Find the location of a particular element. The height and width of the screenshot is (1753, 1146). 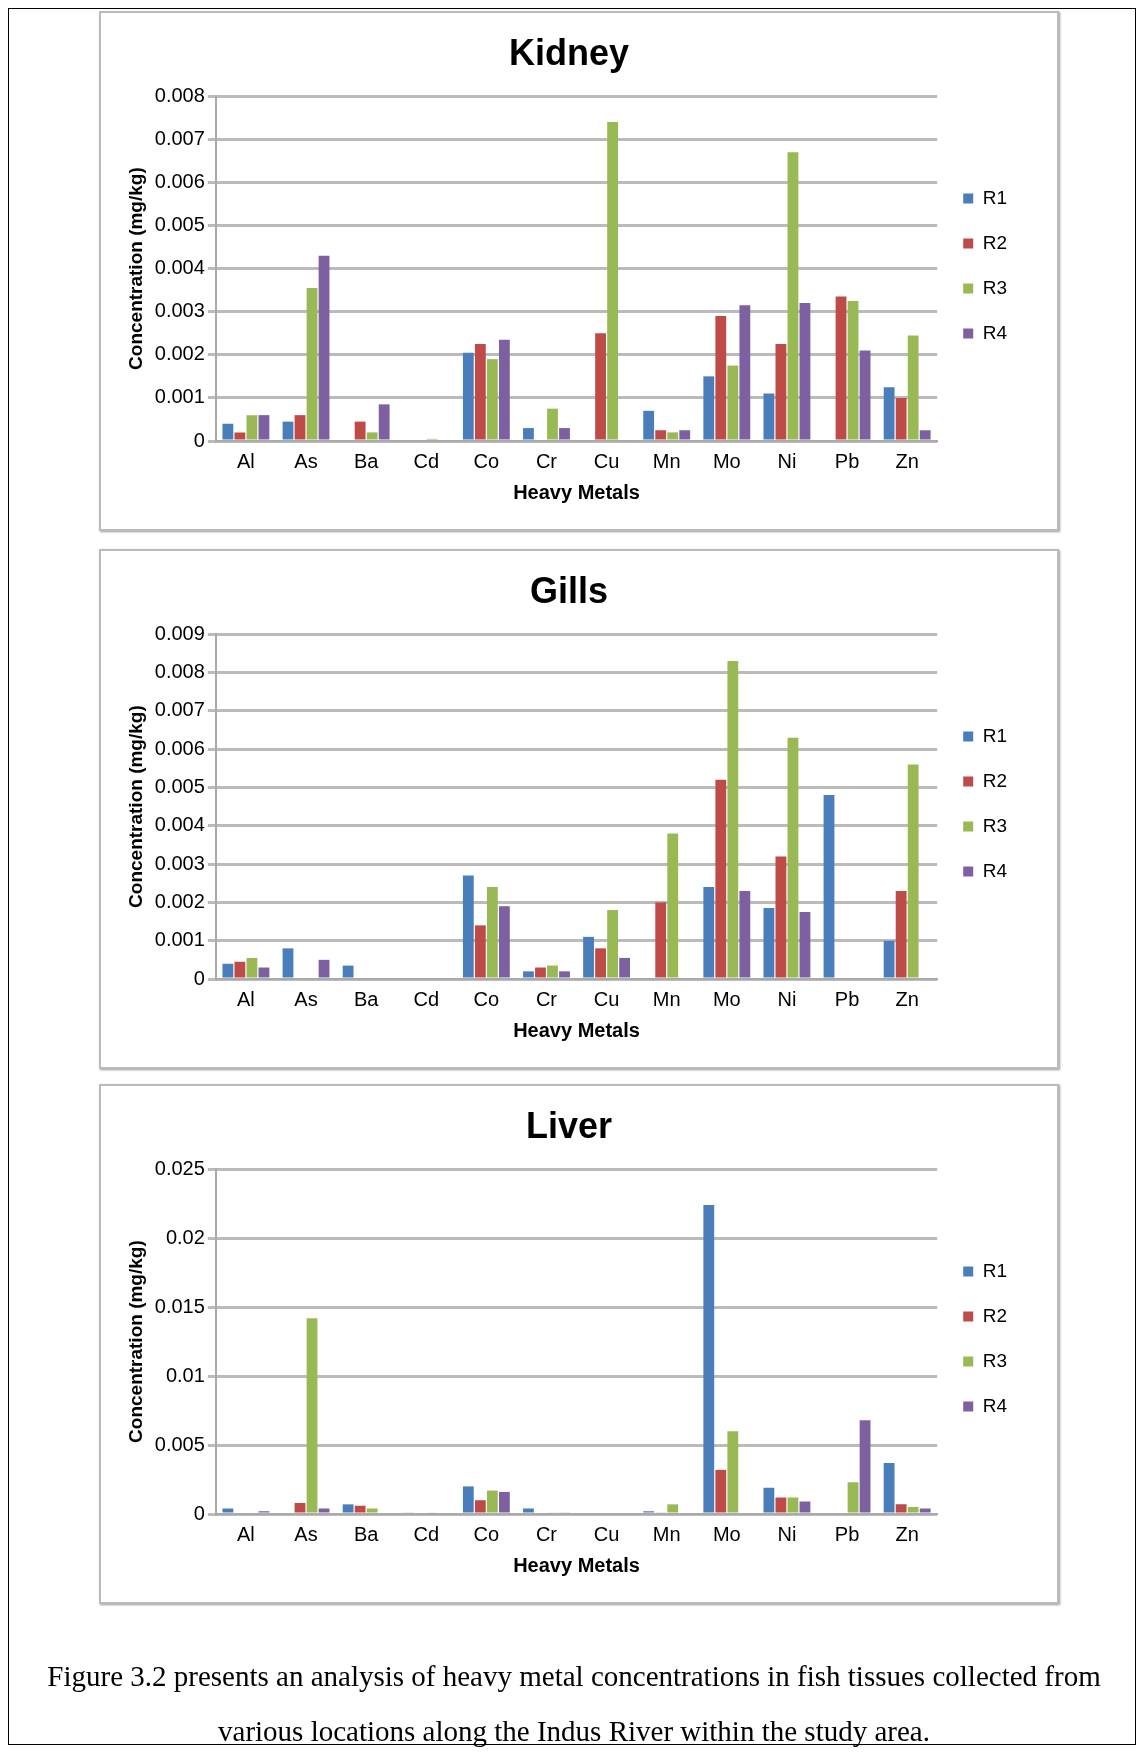

y-tick-label: 0.009 is located at coordinates (179, 632).